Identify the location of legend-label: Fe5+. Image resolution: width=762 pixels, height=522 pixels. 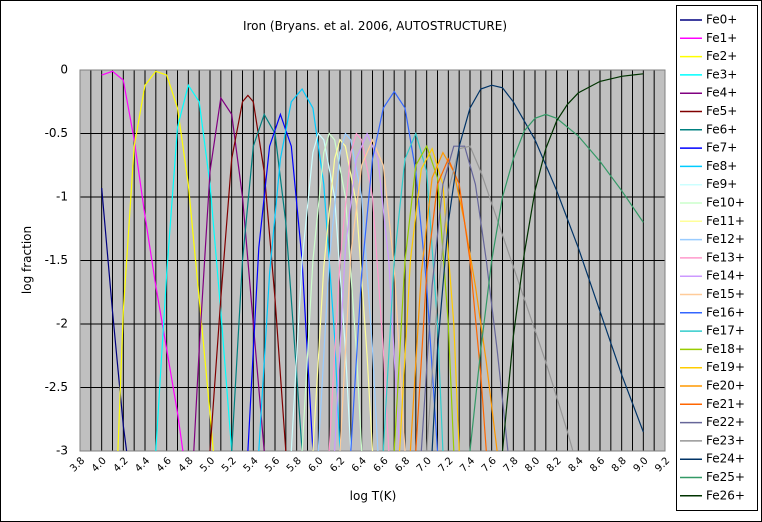
(721, 111).